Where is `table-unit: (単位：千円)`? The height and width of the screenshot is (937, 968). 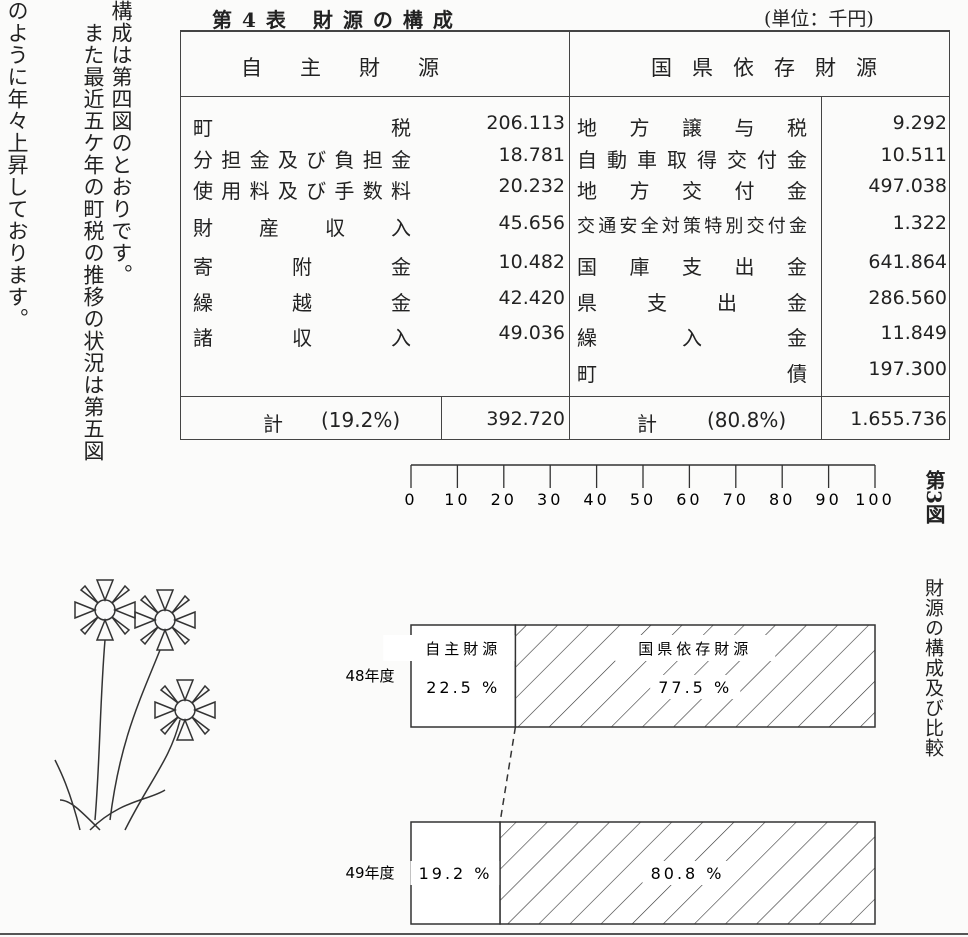
table-unit: (単位：千円) is located at coordinates (819, 19).